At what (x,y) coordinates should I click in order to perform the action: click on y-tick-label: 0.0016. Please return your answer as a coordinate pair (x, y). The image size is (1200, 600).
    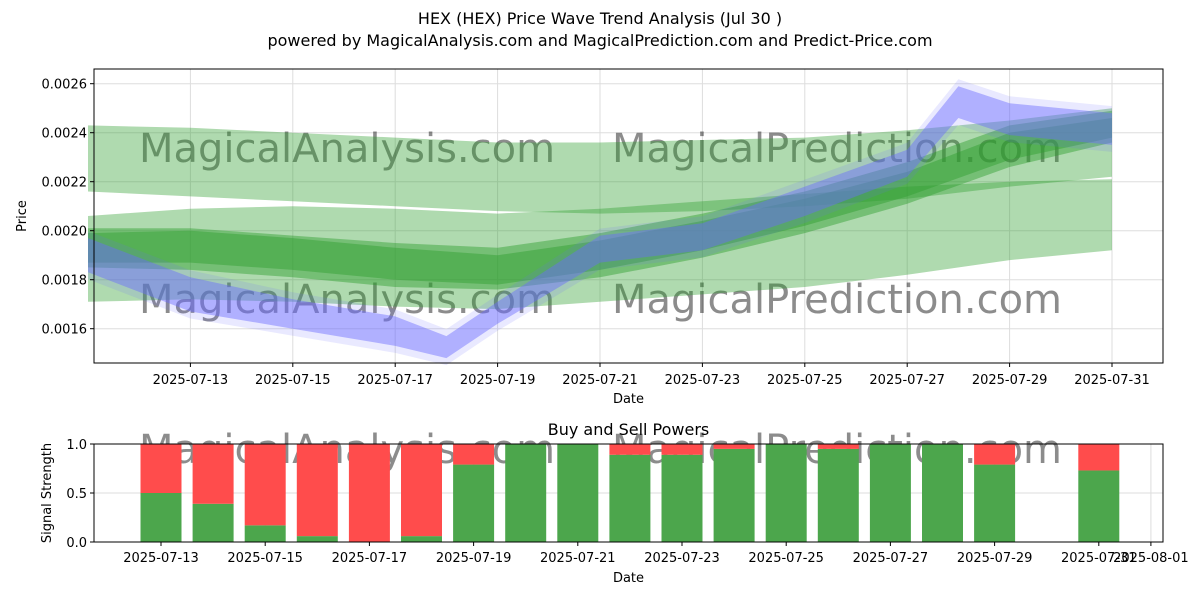
    Looking at the image, I should click on (65, 330).